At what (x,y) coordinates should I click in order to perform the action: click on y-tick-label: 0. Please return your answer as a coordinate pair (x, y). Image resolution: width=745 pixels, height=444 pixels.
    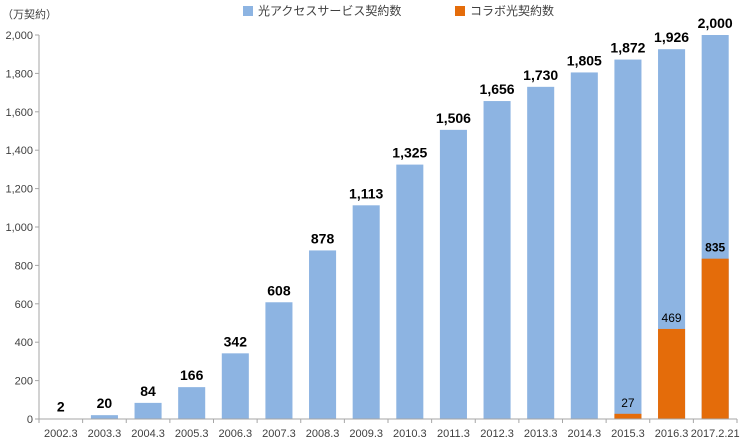
    Looking at the image, I should click on (30, 420).